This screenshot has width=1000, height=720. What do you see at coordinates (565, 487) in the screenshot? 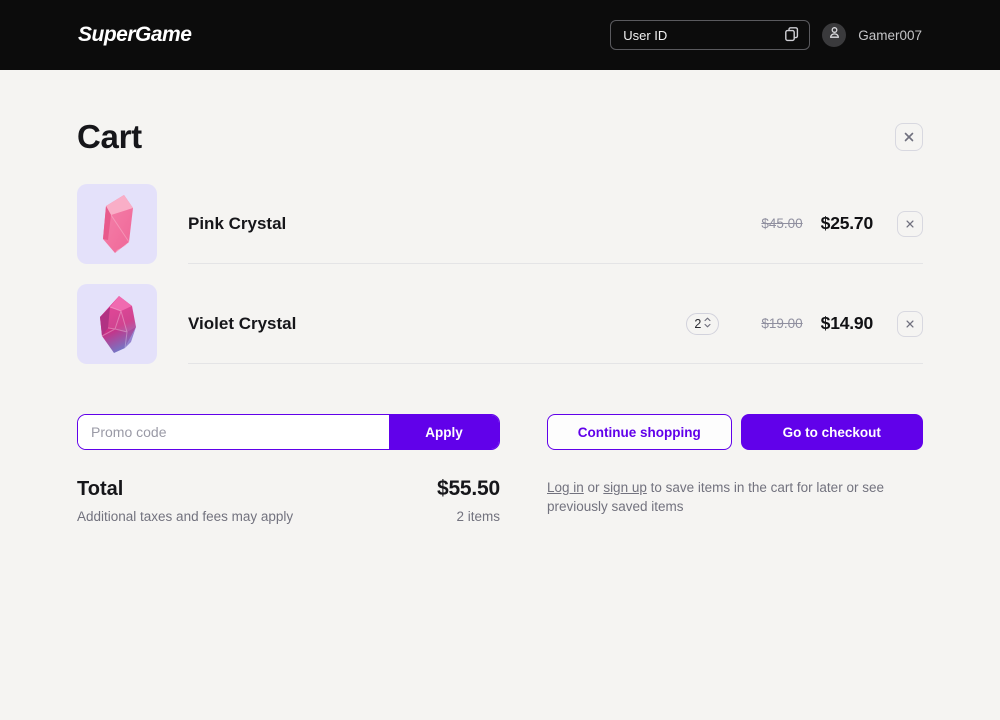
I see `log-in-link: Log in` at bounding box center [565, 487].